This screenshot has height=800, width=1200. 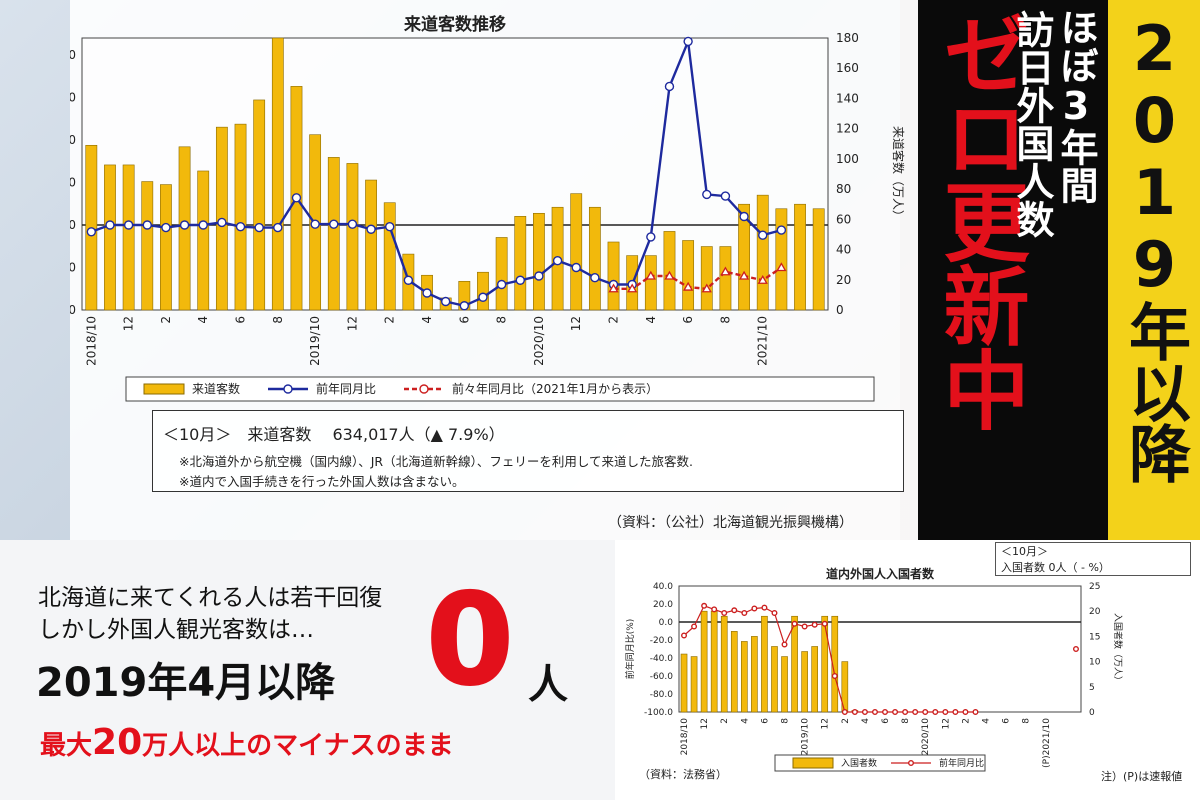 What do you see at coordinates (683, 774) in the screenshot?
I see `chart2-source: （資料：法務省）` at bounding box center [683, 774].